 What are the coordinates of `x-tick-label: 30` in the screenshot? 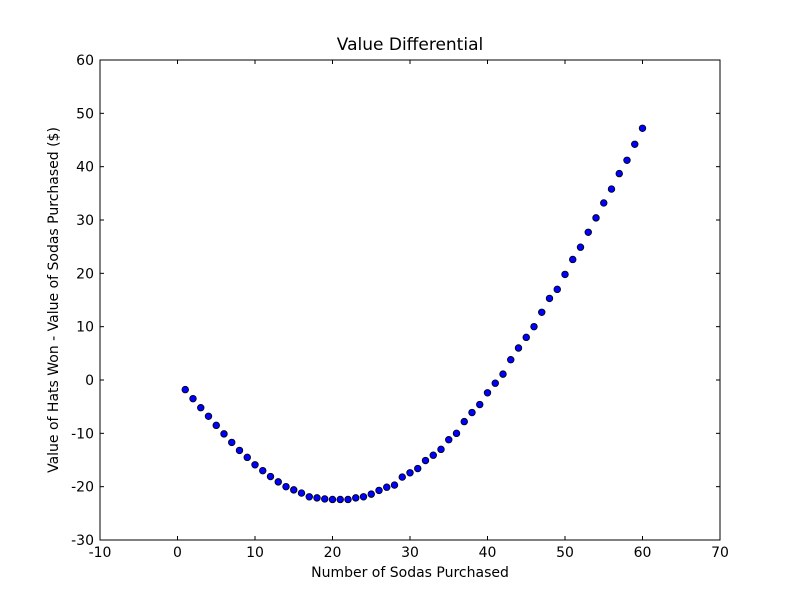 It's located at (410, 553).